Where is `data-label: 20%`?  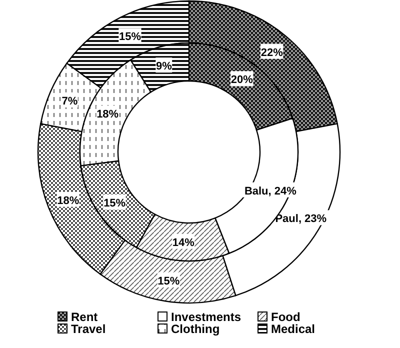 data-label: 20% is located at coordinates (242, 80).